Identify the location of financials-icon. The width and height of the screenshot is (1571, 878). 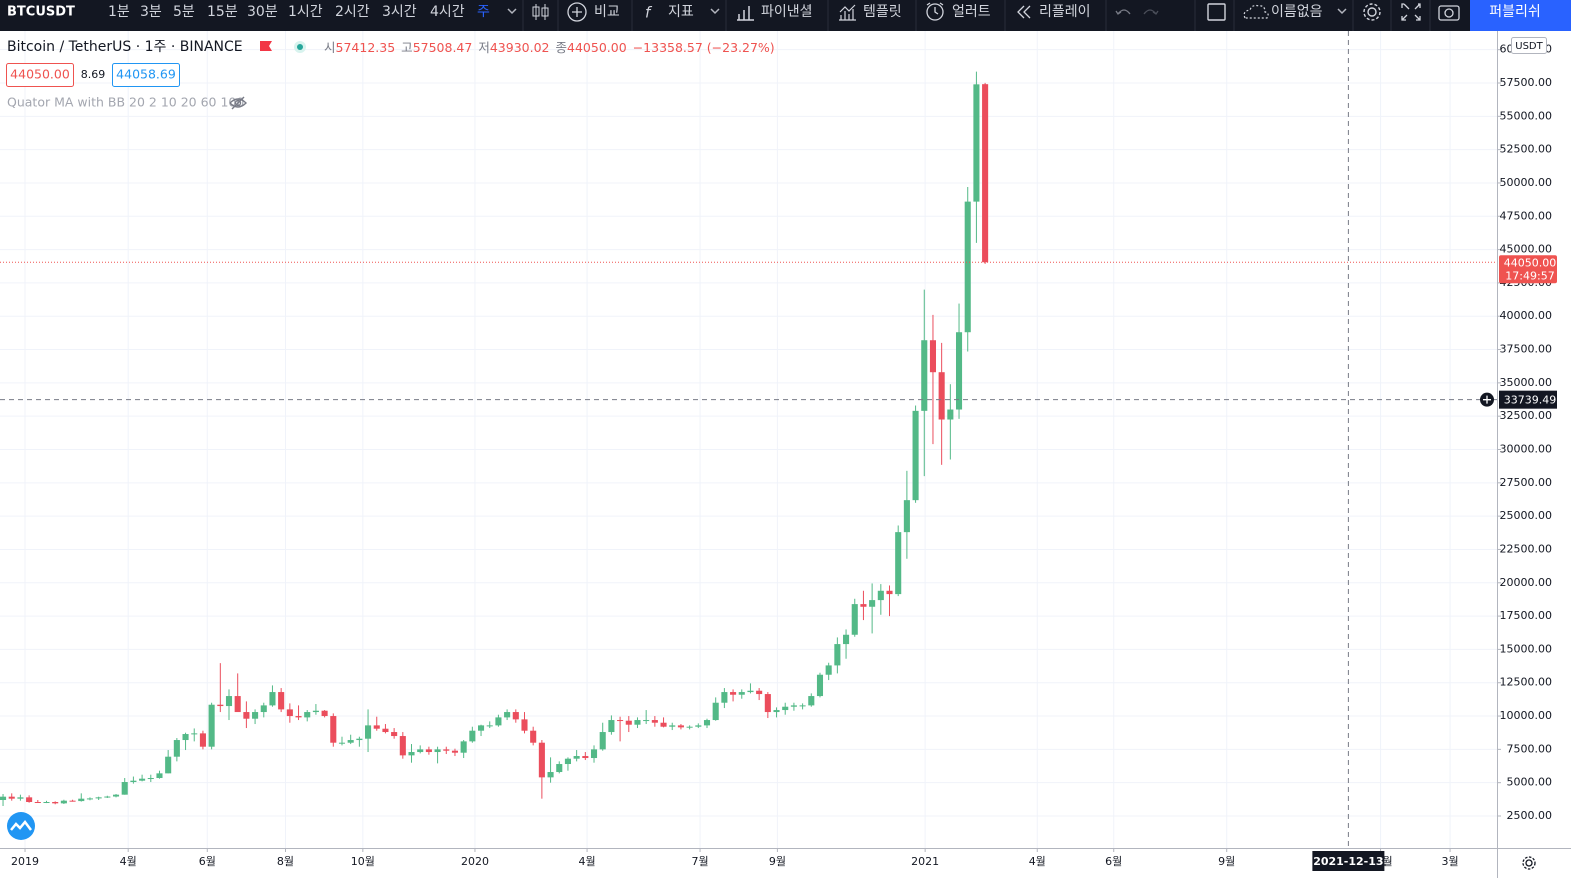
(745, 13).